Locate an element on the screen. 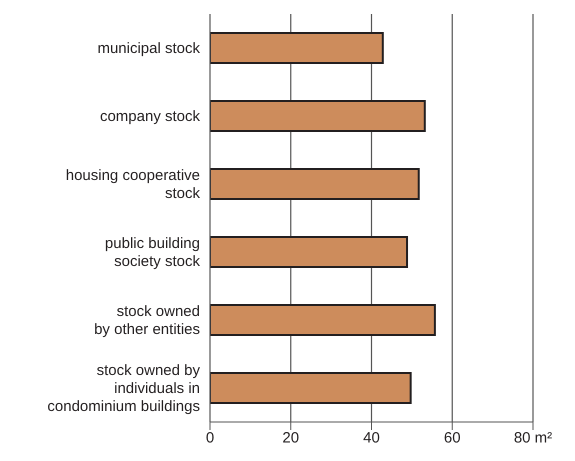 This screenshot has width=575, height=461. y-tick-label: housing cooperative stock is located at coordinates (133, 184).